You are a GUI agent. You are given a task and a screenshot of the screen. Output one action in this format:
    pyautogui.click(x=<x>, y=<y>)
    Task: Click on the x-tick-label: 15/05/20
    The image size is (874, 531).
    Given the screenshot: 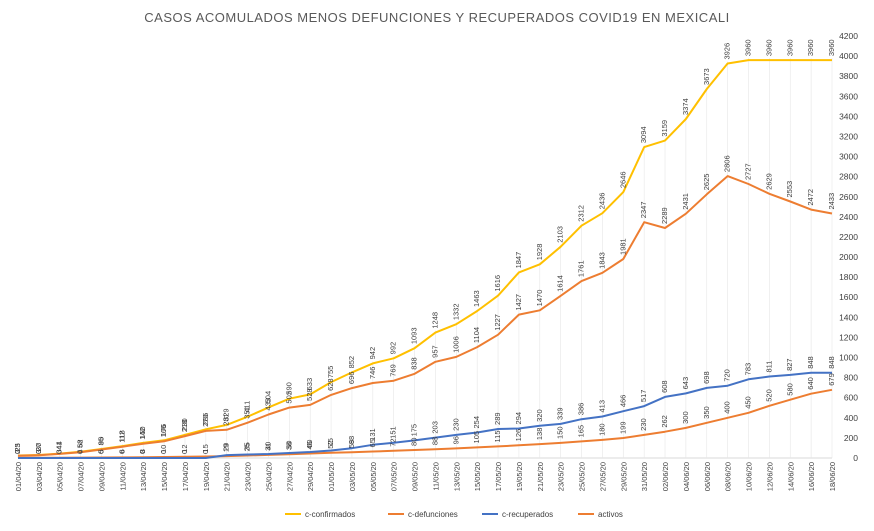 What is the action you would take?
    pyautogui.click(x=477, y=476)
    